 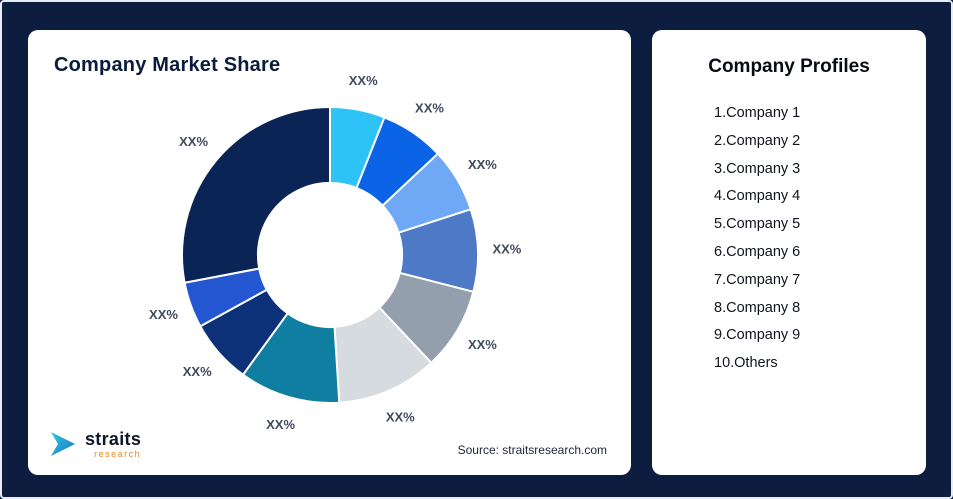 What do you see at coordinates (280, 424) in the screenshot?
I see `slice-label-7: XX%` at bounding box center [280, 424].